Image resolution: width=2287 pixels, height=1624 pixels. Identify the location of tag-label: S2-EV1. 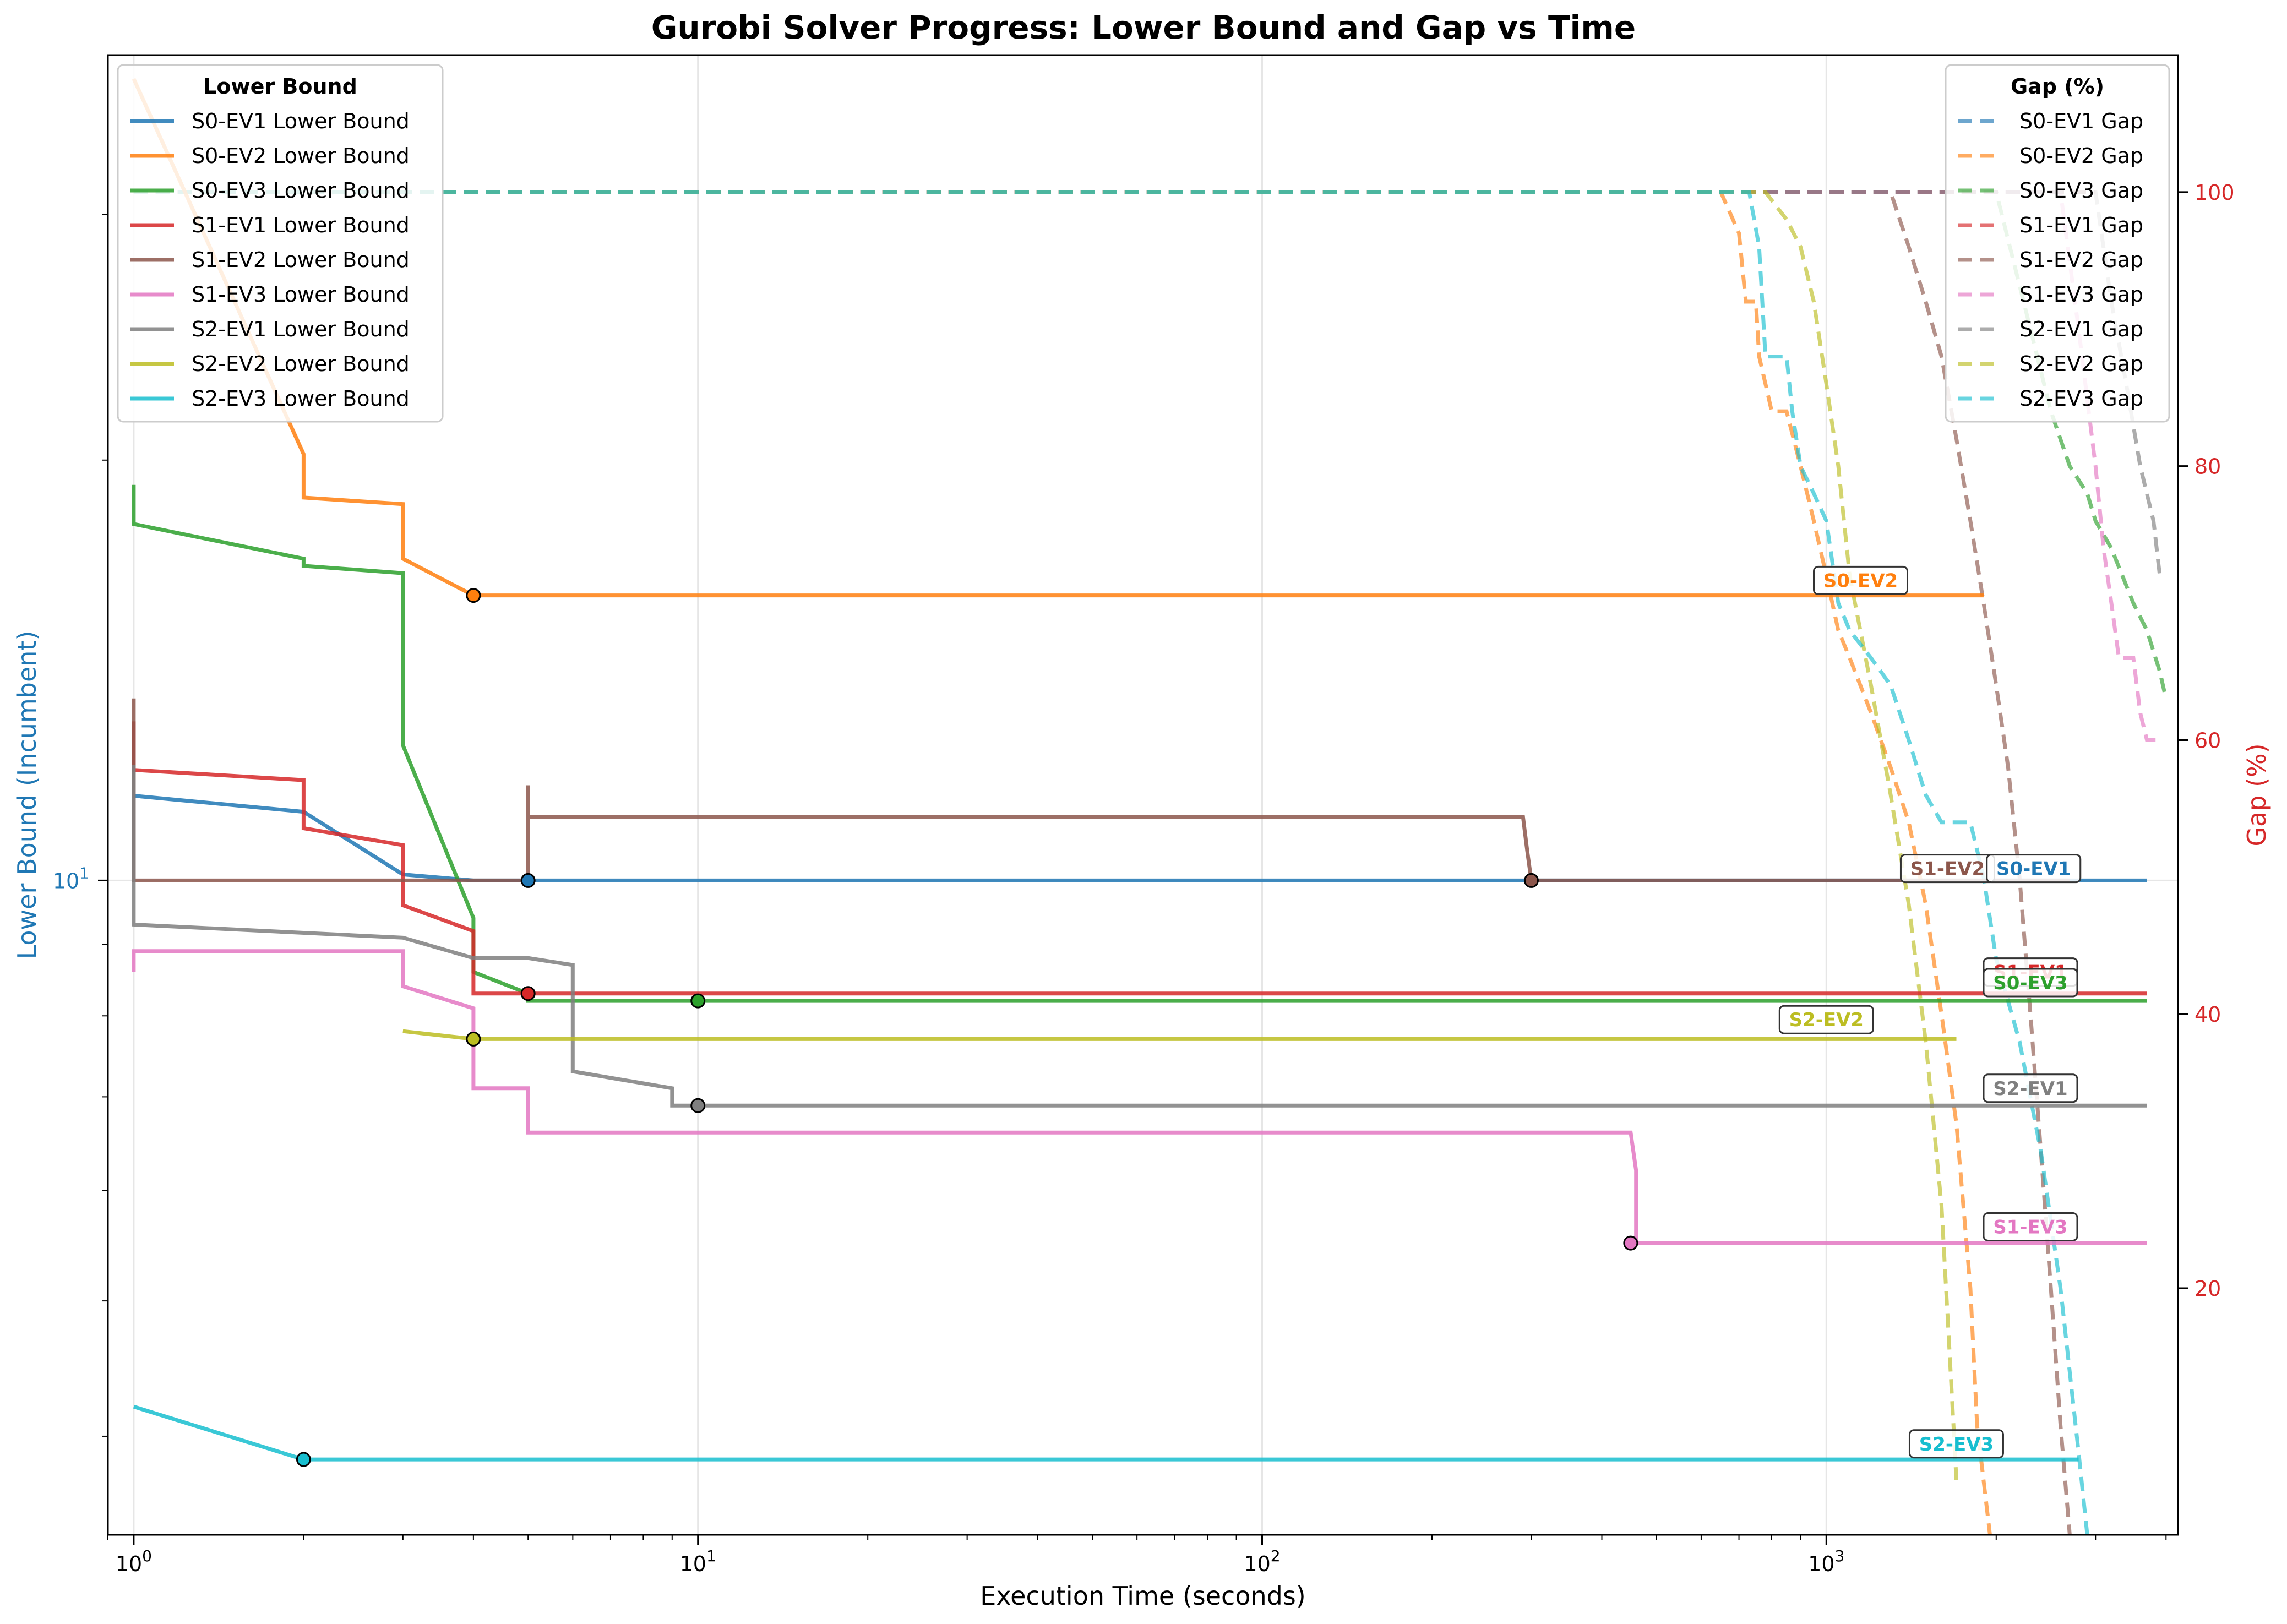
(2030, 1089).